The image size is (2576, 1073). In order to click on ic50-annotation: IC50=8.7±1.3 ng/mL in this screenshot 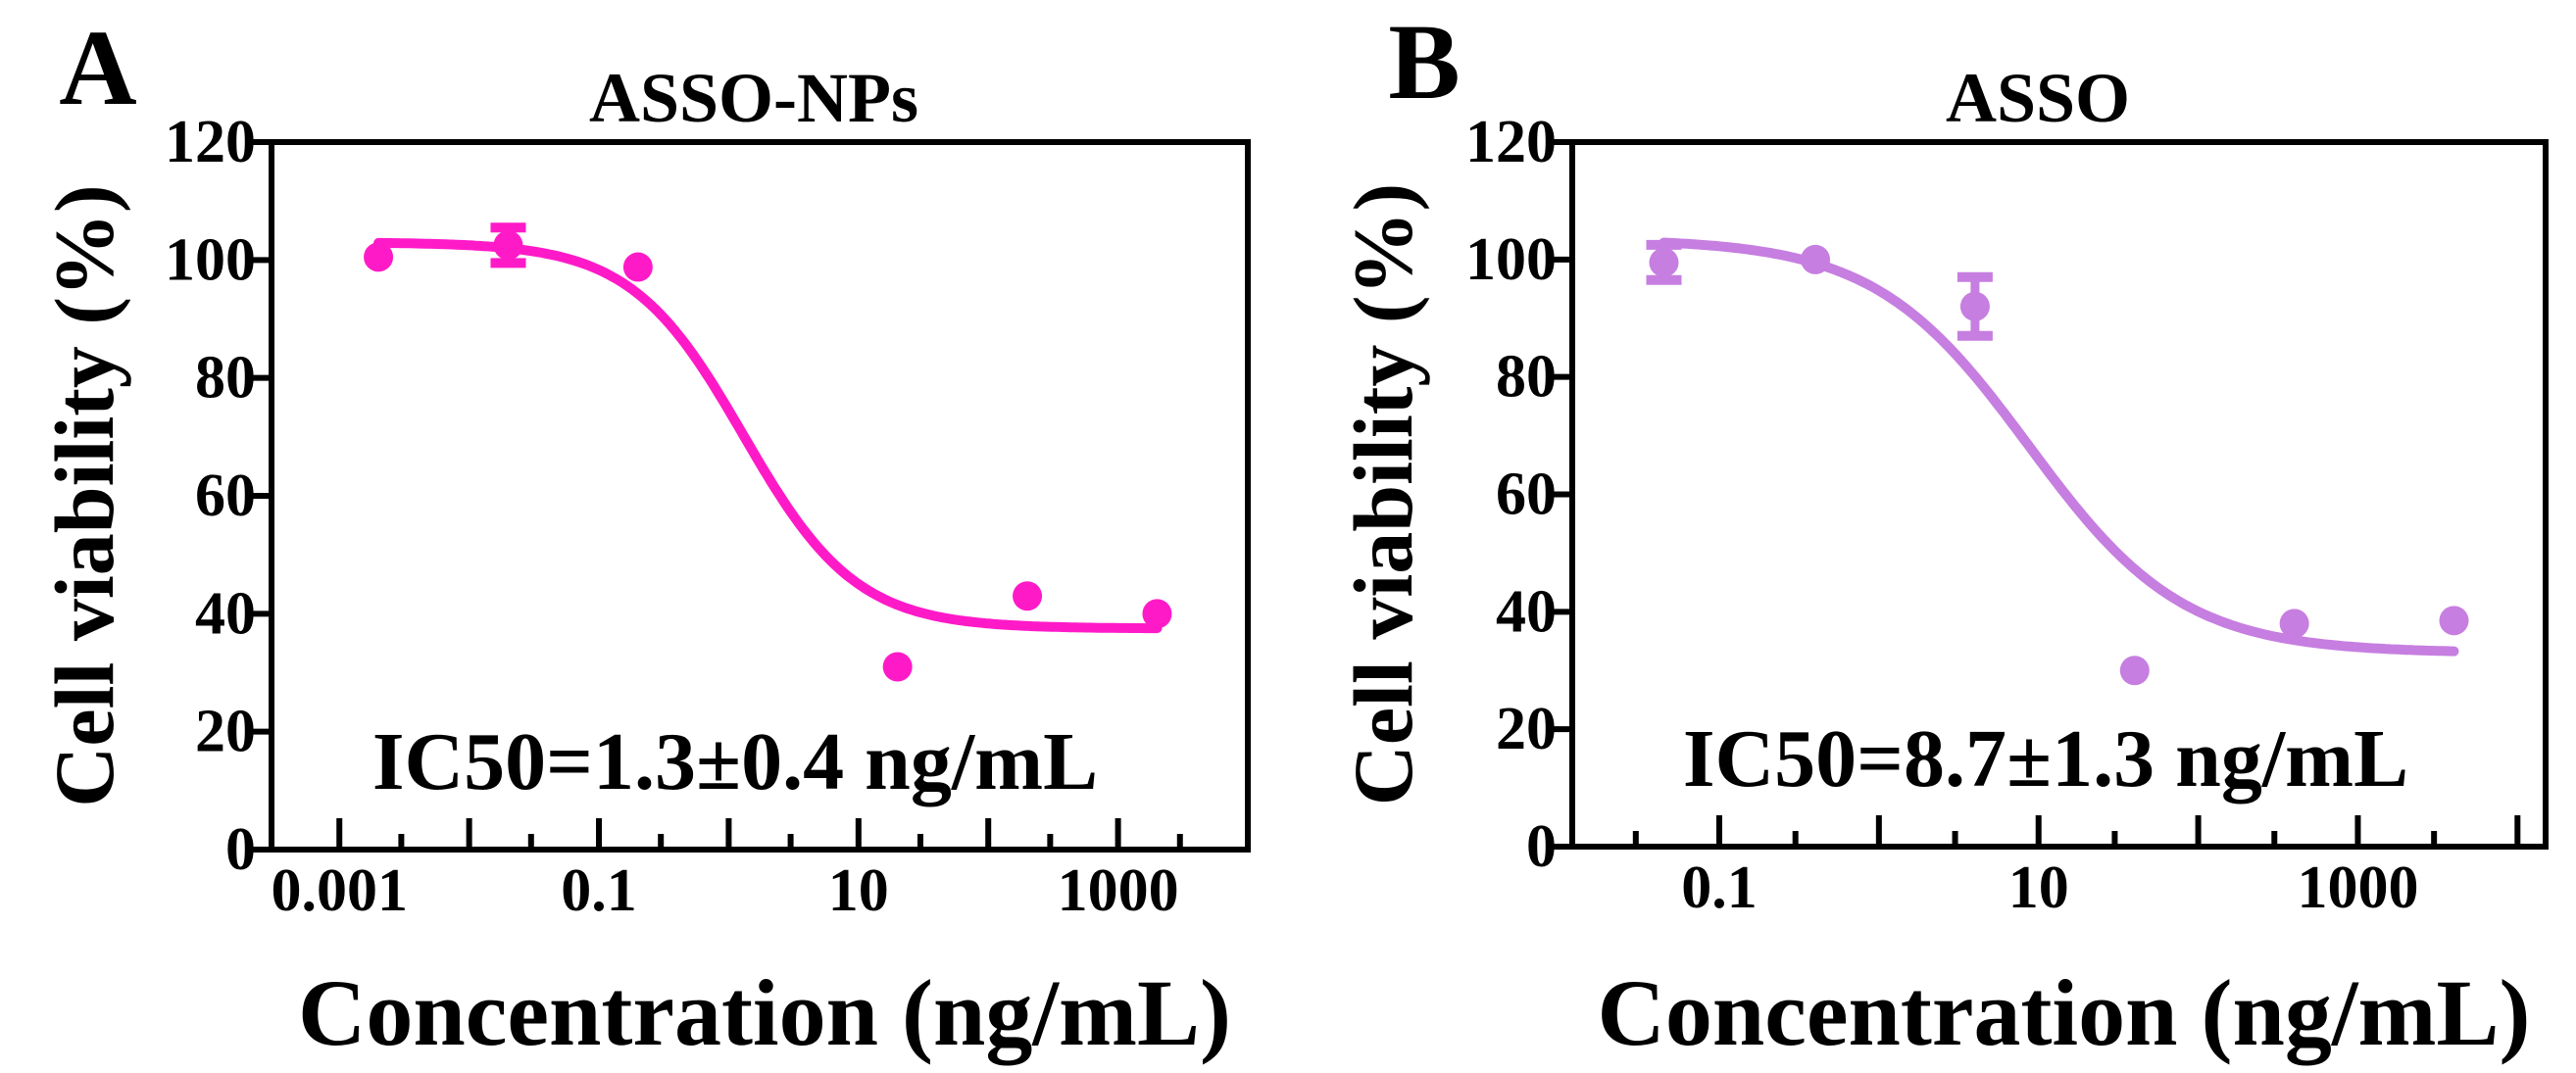, I will do `click(2045, 759)`.